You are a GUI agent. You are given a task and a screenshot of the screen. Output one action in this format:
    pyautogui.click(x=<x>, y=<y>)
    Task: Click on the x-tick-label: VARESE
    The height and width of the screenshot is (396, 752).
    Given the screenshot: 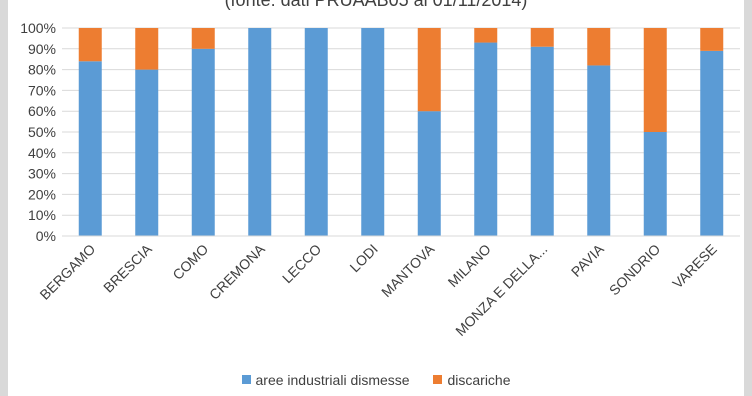 What is the action you would take?
    pyautogui.click(x=694, y=266)
    